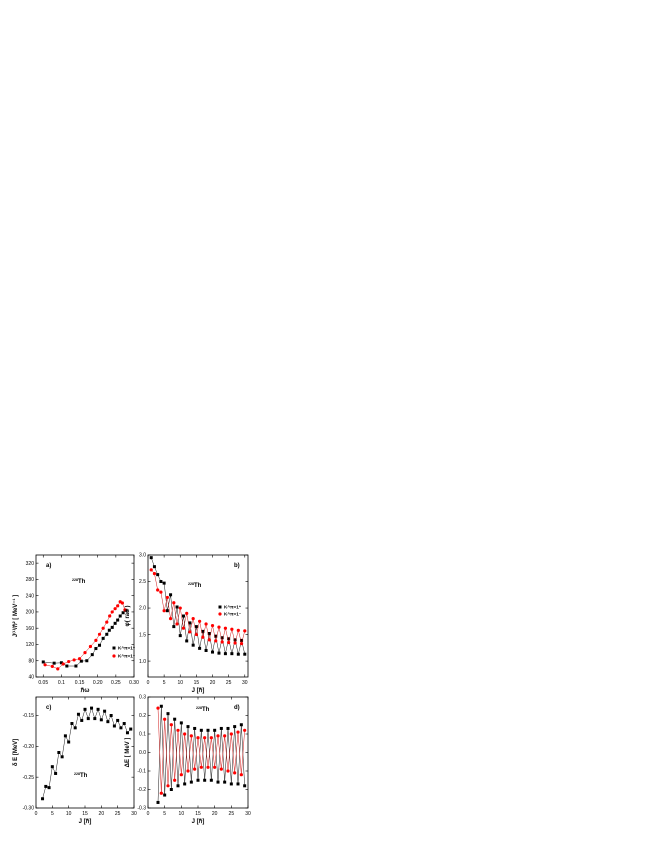  Describe the element at coordinates (116, 683) in the screenshot. I see `x-tick-label: 0.25` at that location.